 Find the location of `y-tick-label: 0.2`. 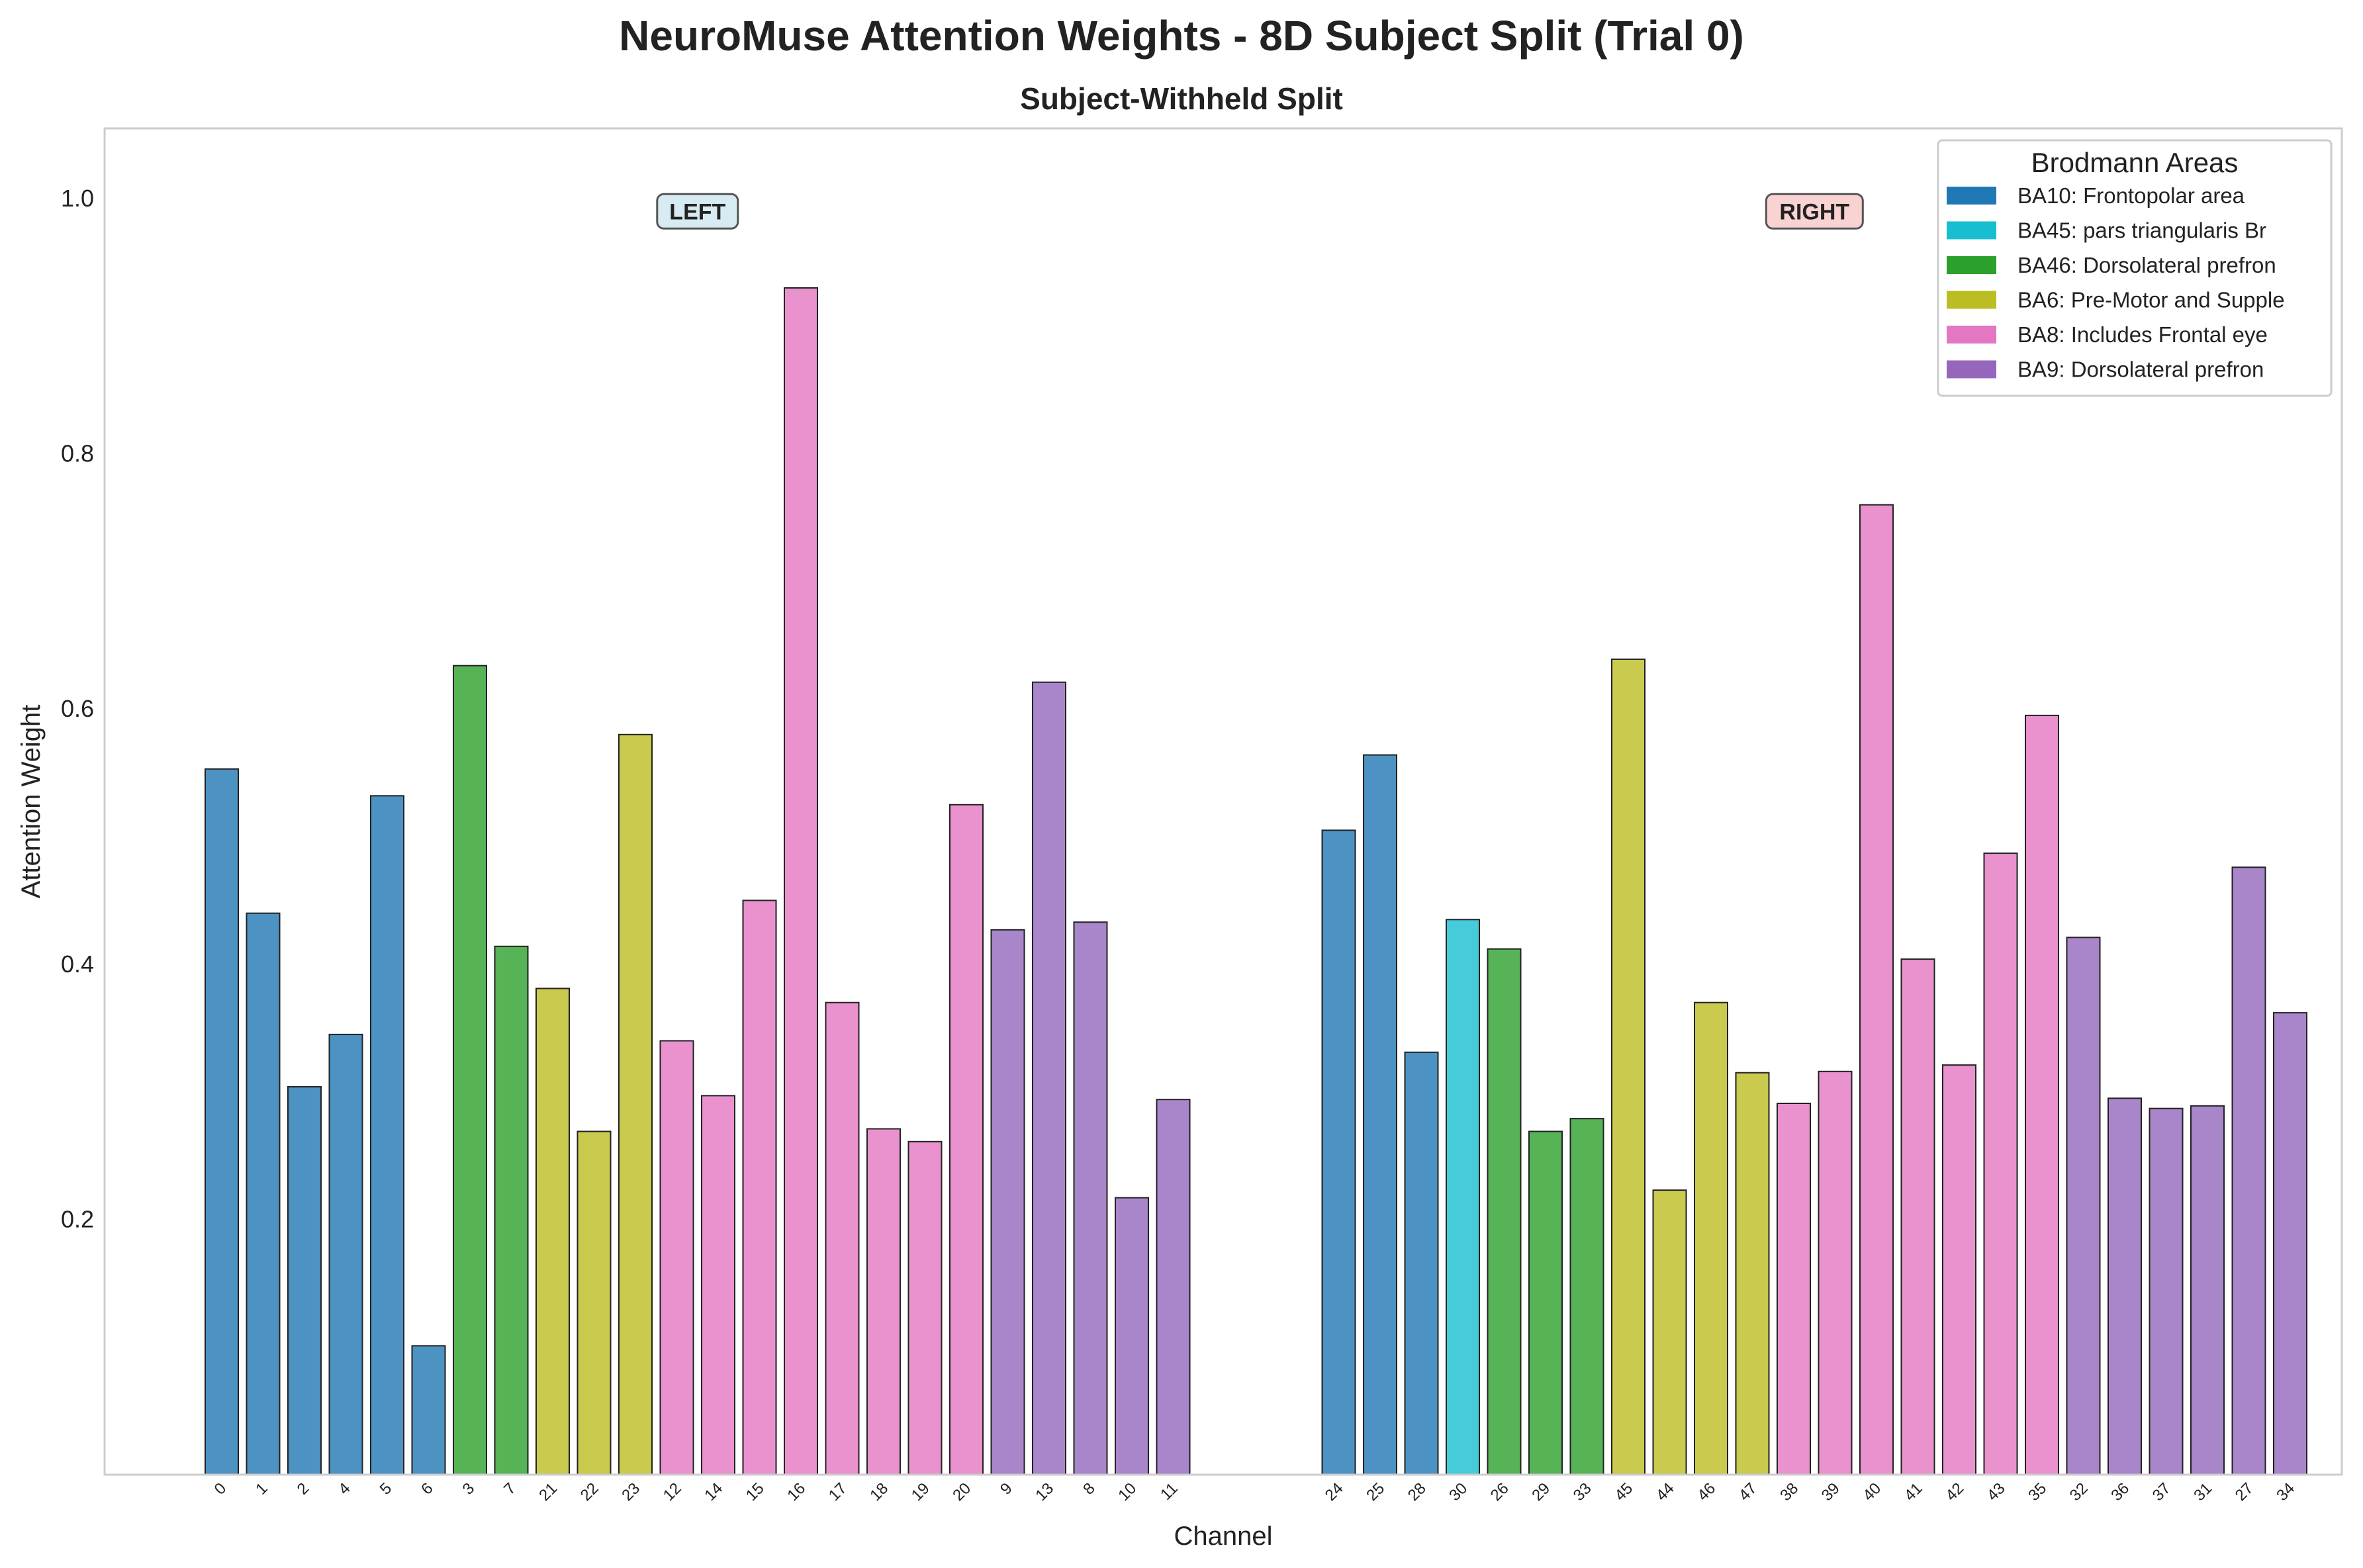

y-tick-label: 0.2 is located at coordinates (77, 1218).